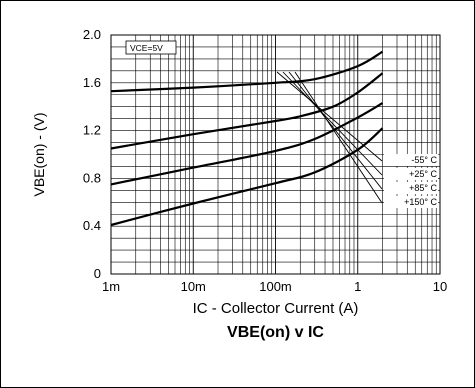 The width and height of the screenshot is (475, 388). What do you see at coordinates (92, 34) in the screenshot?
I see `y-tick-label: 2.0` at bounding box center [92, 34].